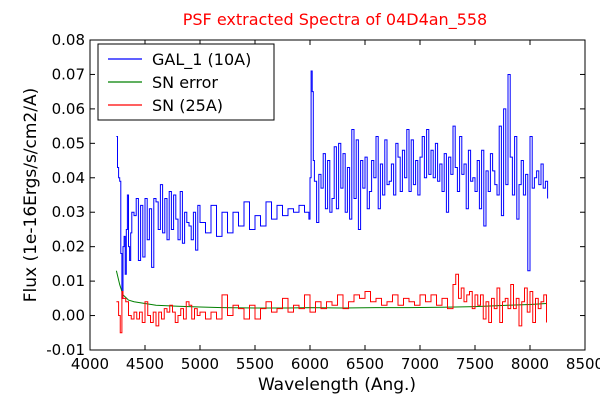 The image size is (600, 400). I want to click on x-tick-label: 7000, so click(420, 364).